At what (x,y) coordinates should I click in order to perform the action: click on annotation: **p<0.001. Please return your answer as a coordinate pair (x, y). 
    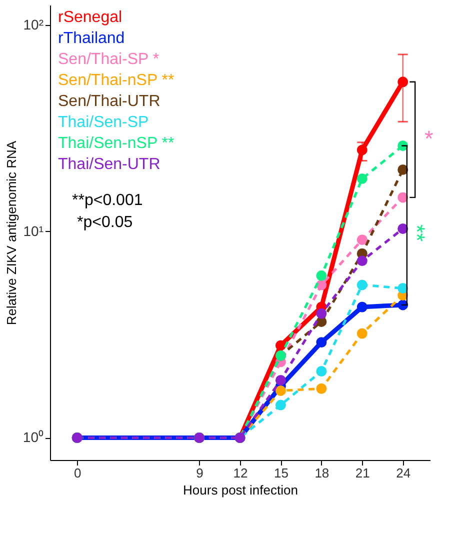
    Looking at the image, I should click on (107, 200).